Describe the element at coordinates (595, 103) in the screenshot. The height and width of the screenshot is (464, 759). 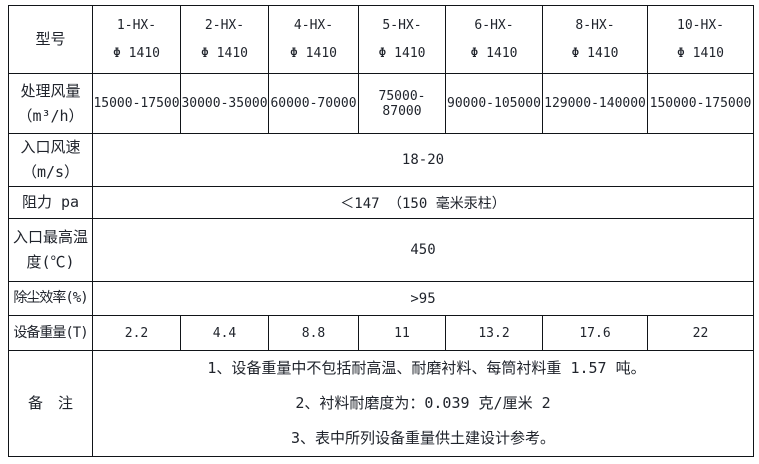
I see `airflow-value-cell: 129000-140000` at that location.